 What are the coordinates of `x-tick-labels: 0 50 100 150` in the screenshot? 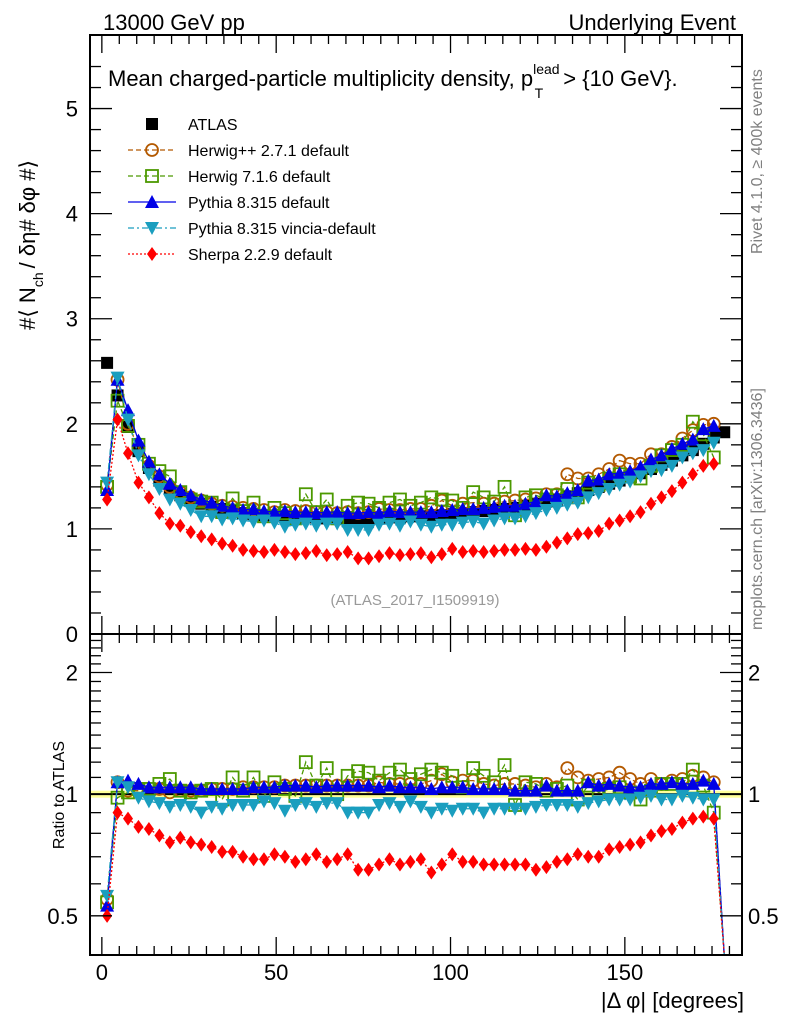 It's located at (369, 972).